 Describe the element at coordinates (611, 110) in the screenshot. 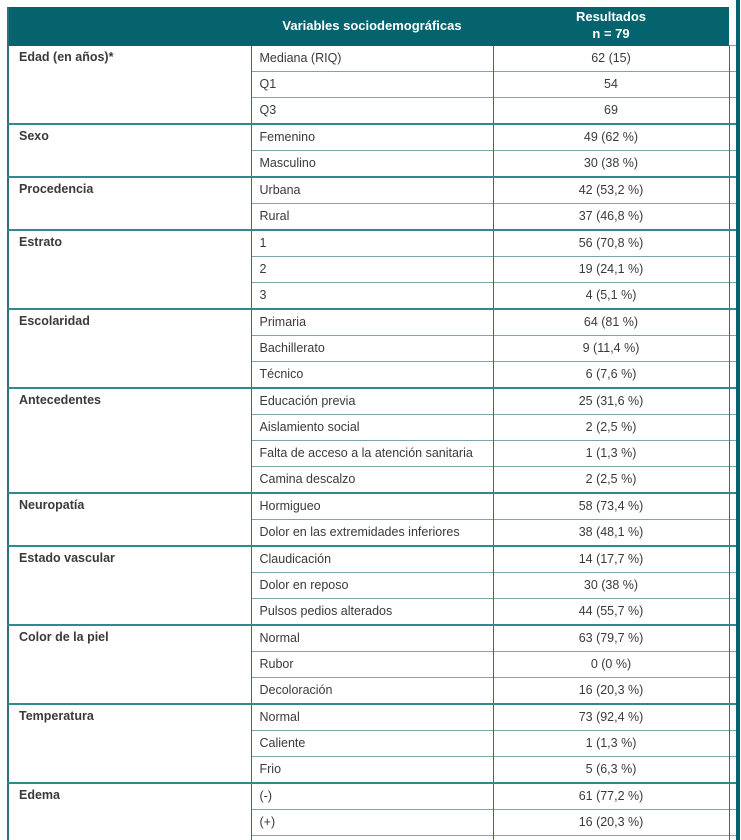

I see `result-cell: 69` at that location.